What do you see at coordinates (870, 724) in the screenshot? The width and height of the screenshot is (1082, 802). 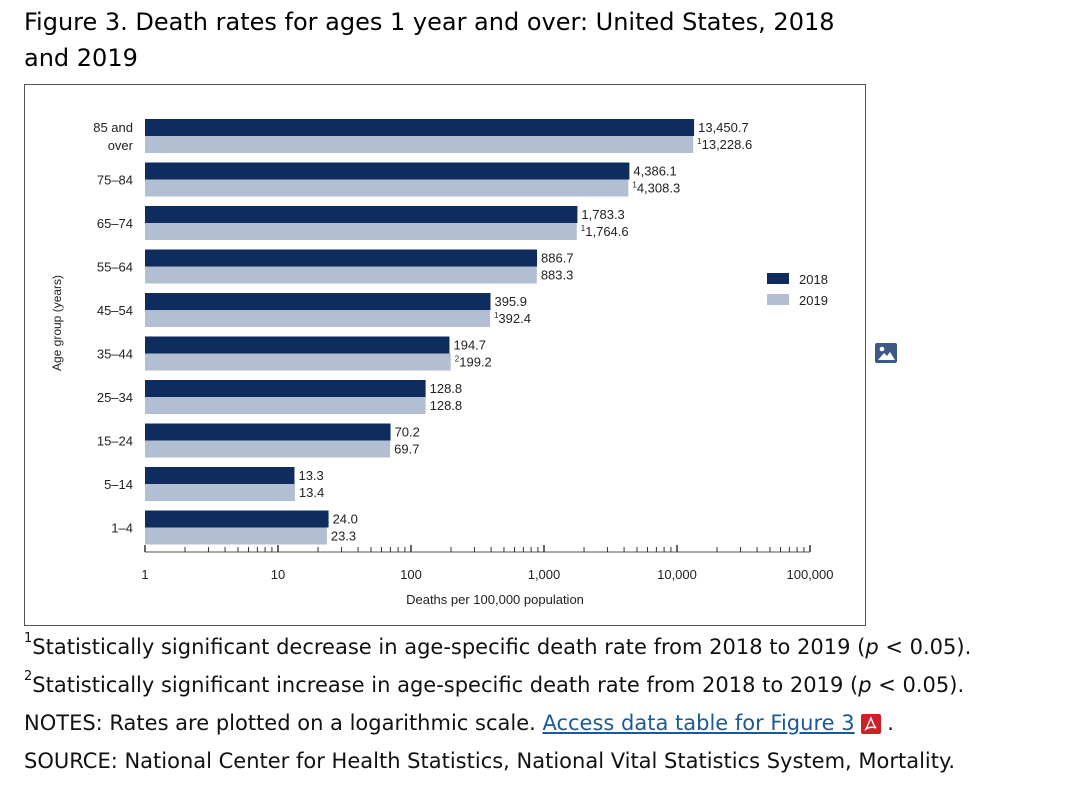 I see `pdf-icon` at bounding box center [870, 724].